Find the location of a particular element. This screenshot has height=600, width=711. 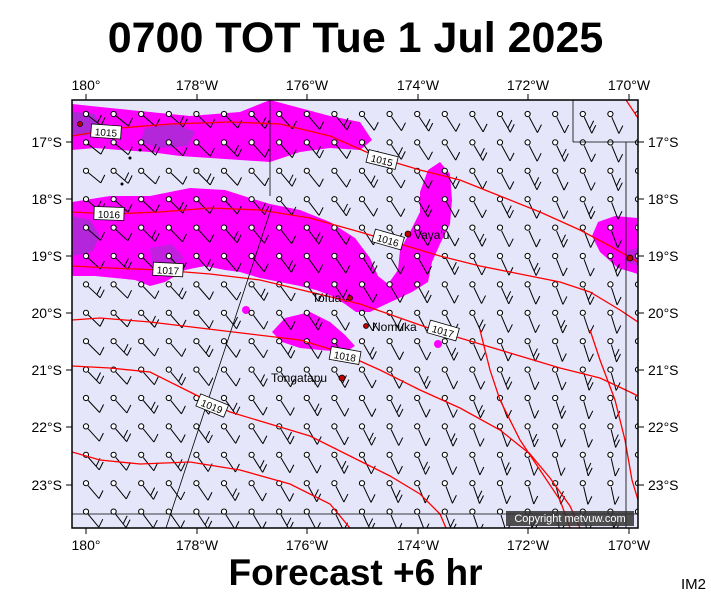

lat-label-left: 21°S is located at coordinates (46, 370).